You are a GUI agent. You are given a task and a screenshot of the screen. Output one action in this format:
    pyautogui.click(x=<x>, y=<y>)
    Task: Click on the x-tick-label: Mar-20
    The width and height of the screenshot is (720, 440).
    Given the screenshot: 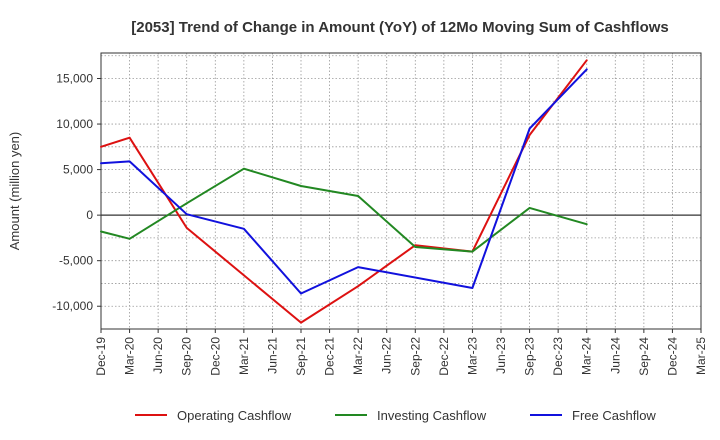 What is the action you would take?
    pyautogui.click(x=130, y=356)
    